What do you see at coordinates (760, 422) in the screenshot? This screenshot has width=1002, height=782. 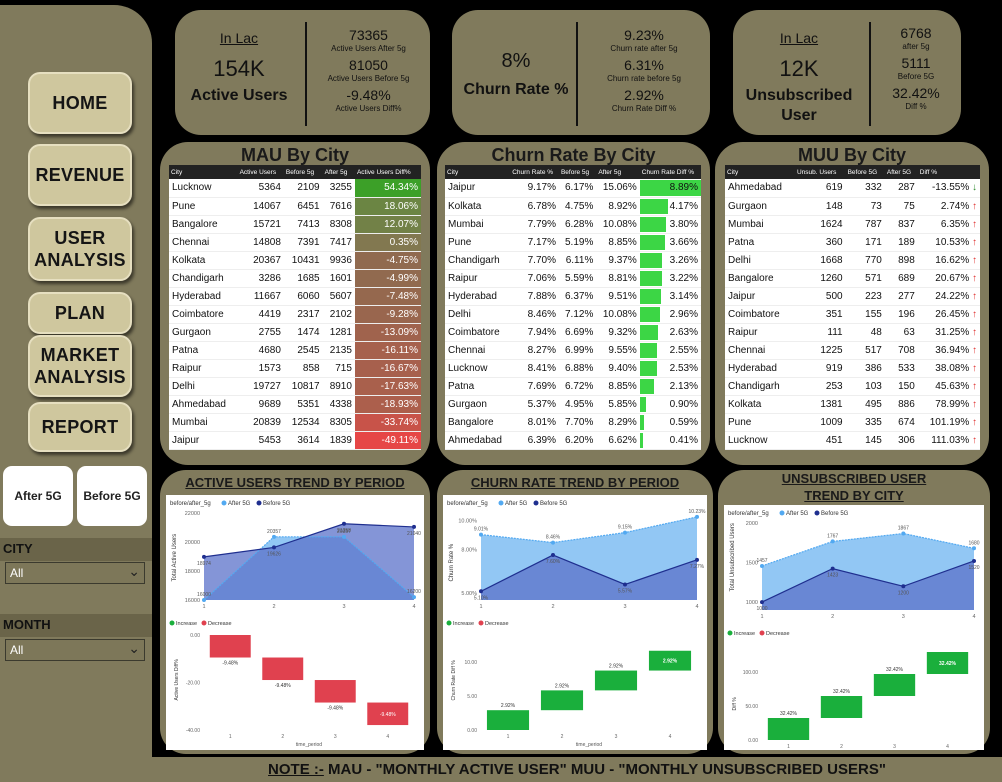 I see `city-cell: Pune` at bounding box center [760, 422].